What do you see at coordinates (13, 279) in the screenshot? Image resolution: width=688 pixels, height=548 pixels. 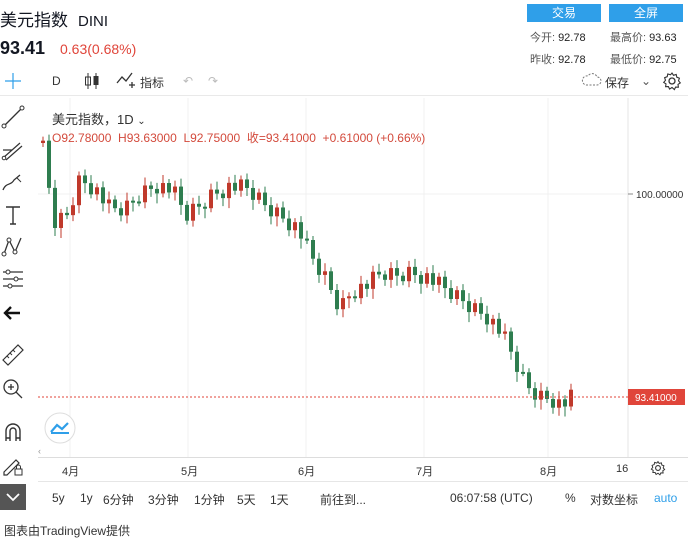 I see `prediction-icon` at bounding box center [13, 279].